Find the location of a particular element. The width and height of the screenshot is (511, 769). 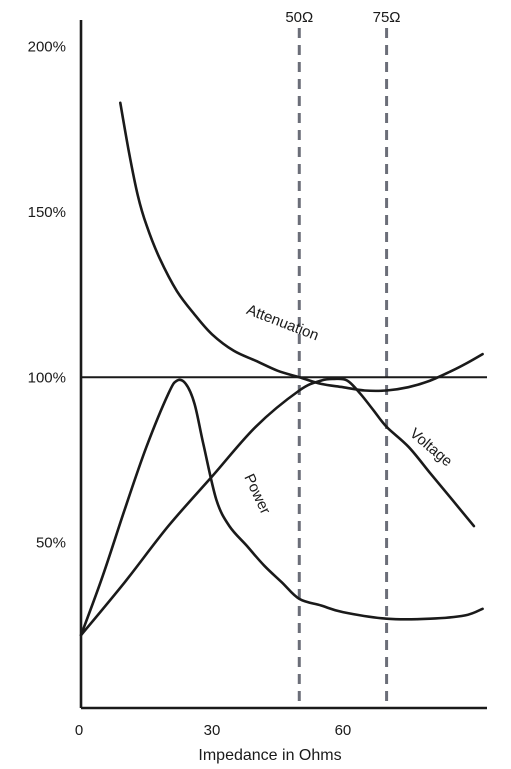

y-tick-labels: 50% 100% 150% 200% is located at coordinates (47, 295).